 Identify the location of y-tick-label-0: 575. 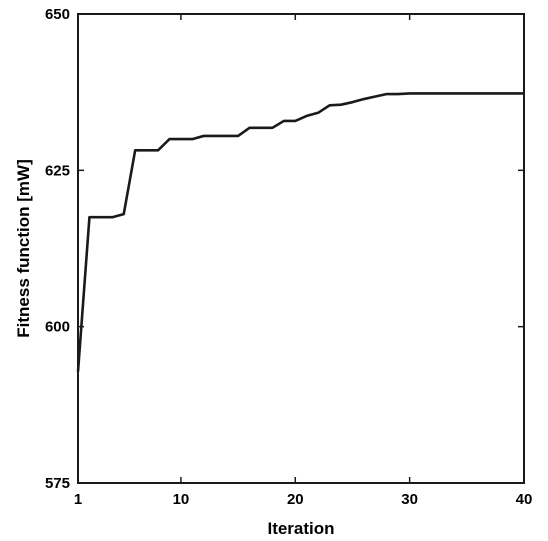
(57, 483).